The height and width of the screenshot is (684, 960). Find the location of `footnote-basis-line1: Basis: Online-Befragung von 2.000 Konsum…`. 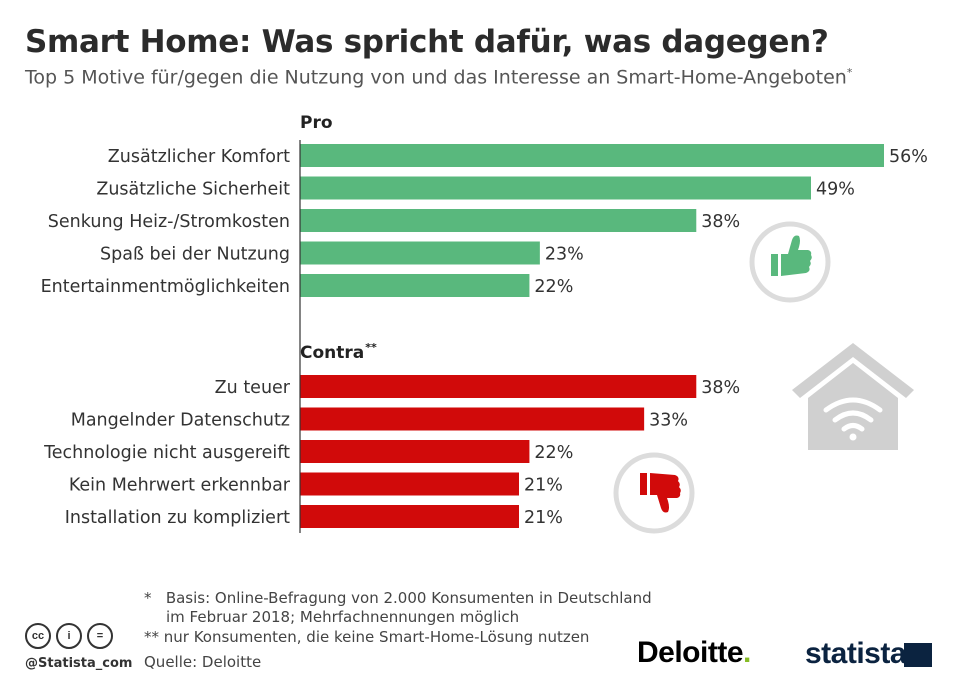

footnote-basis-line1: Basis: Online-Befragung von 2.000 Konsum… is located at coordinates (408, 598).